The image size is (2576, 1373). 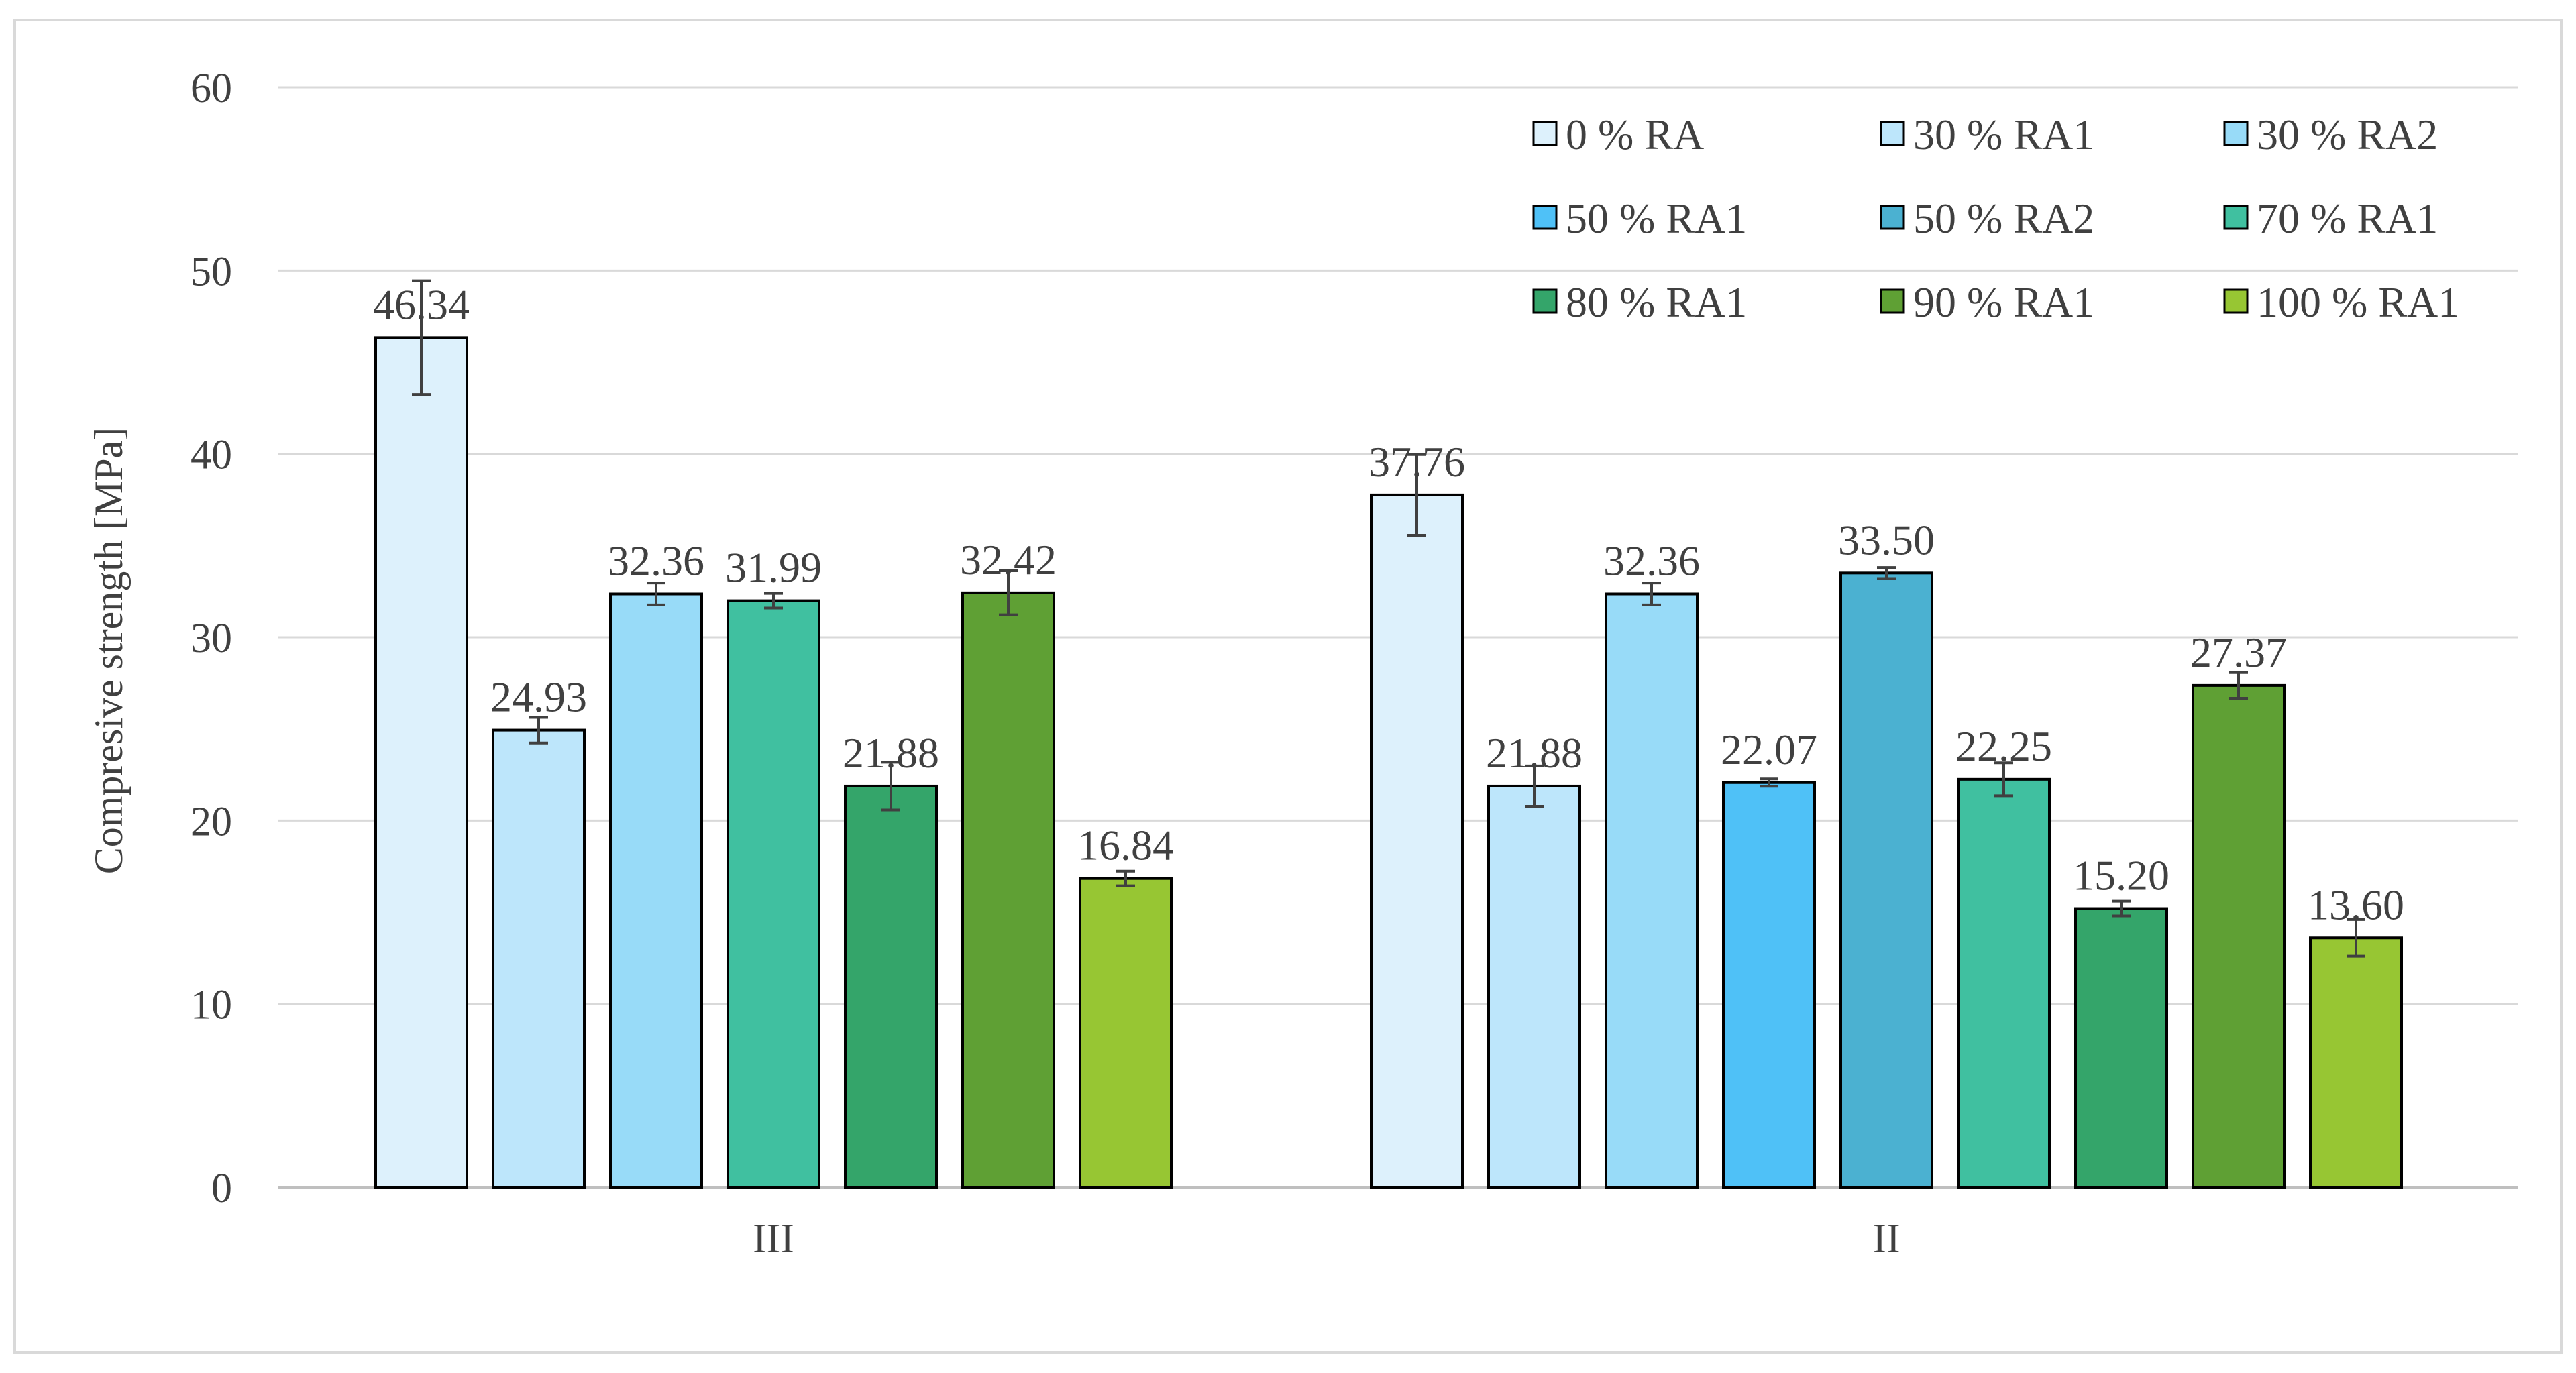 I want to click on data-label: 13.60, so click(x=2356, y=904).